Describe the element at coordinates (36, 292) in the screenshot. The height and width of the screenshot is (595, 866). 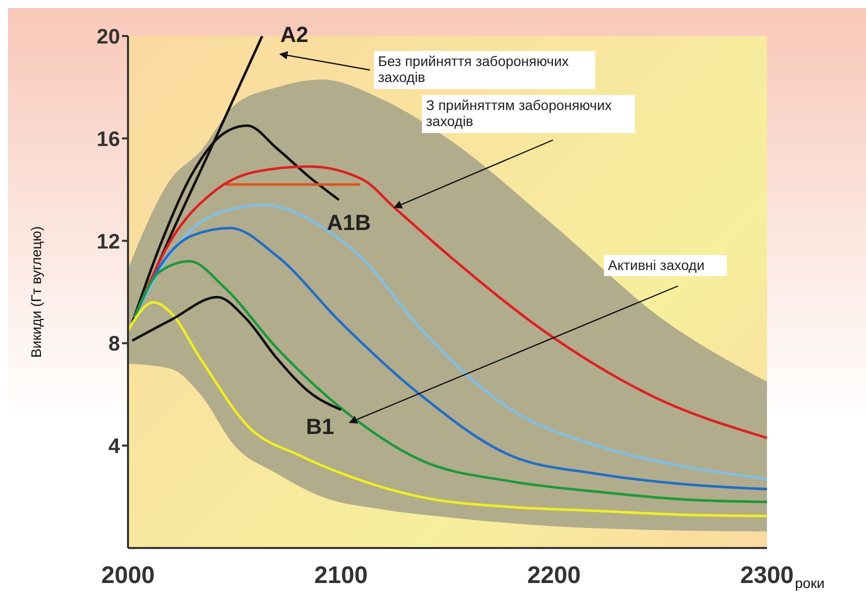
I see `y-axis-title: Викиди (Гт вуглецю)` at that location.